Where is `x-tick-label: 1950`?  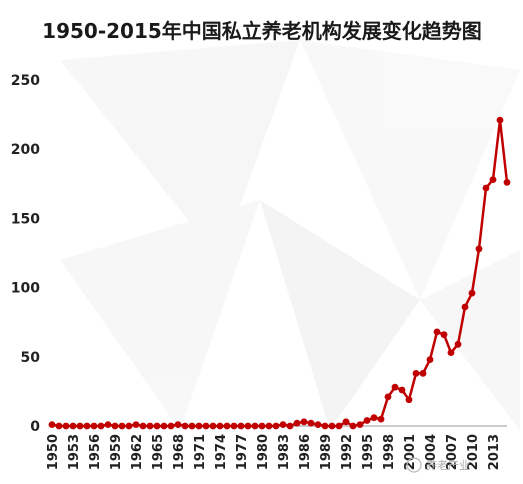 x-tick-label: 1950 is located at coordinates (53, 452).